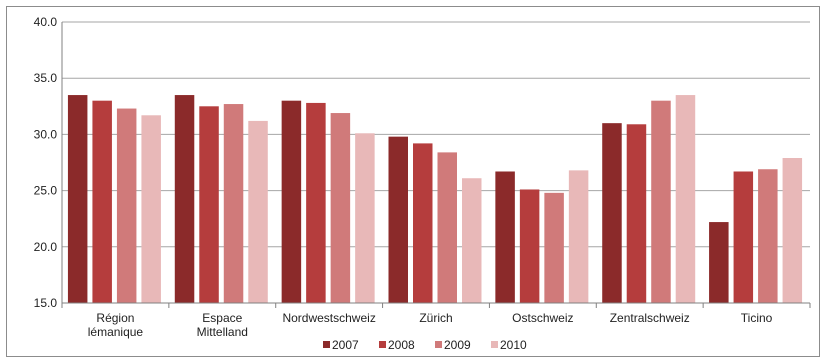  Describe the element at coordinates (48, 162) in the screenshot. I see `y-axis: 15.0 20.0 25.0 30.0 35.0 40.0` at that location.